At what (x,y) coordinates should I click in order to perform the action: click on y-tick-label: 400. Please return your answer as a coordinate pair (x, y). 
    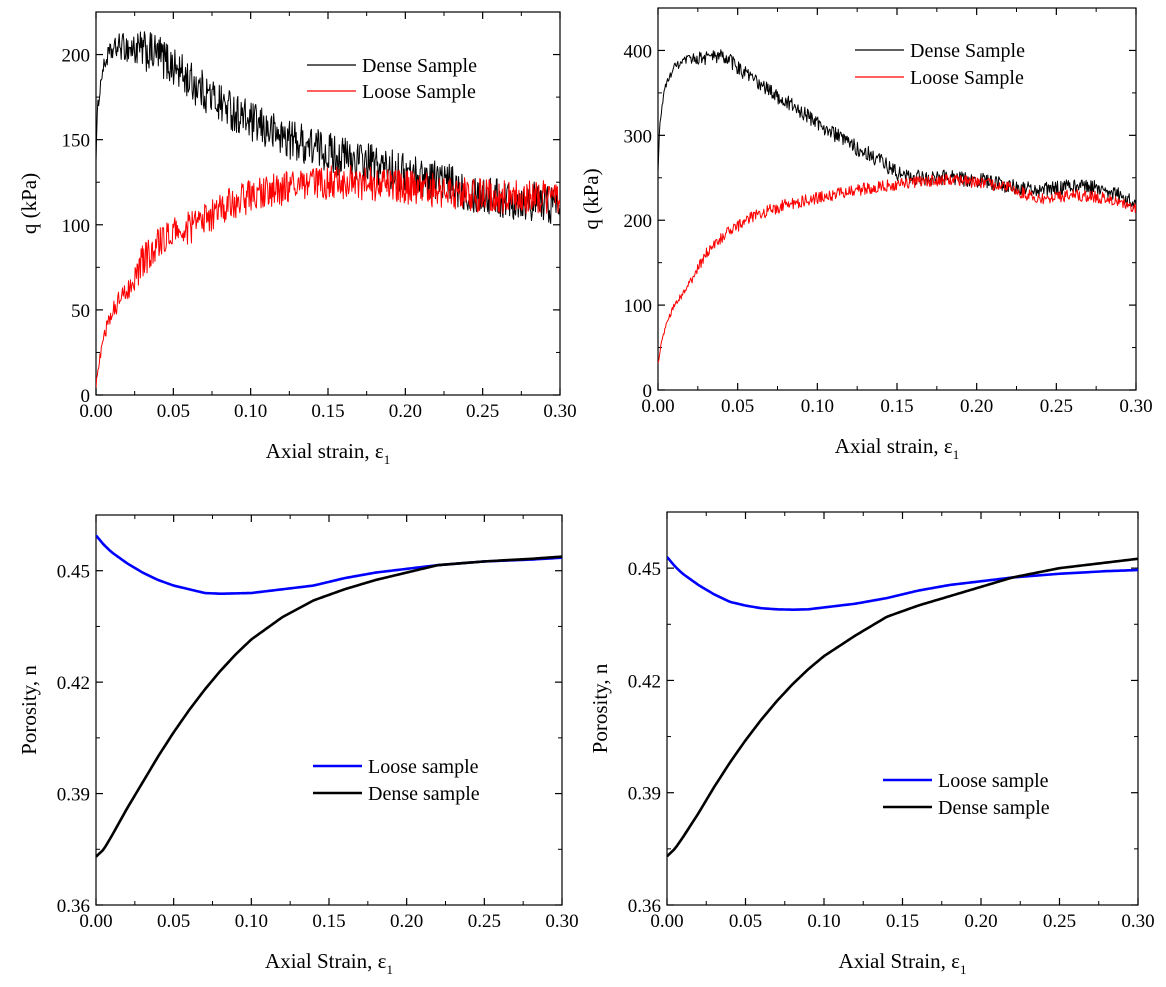
    Looking at the image, I should click on (638, 51).